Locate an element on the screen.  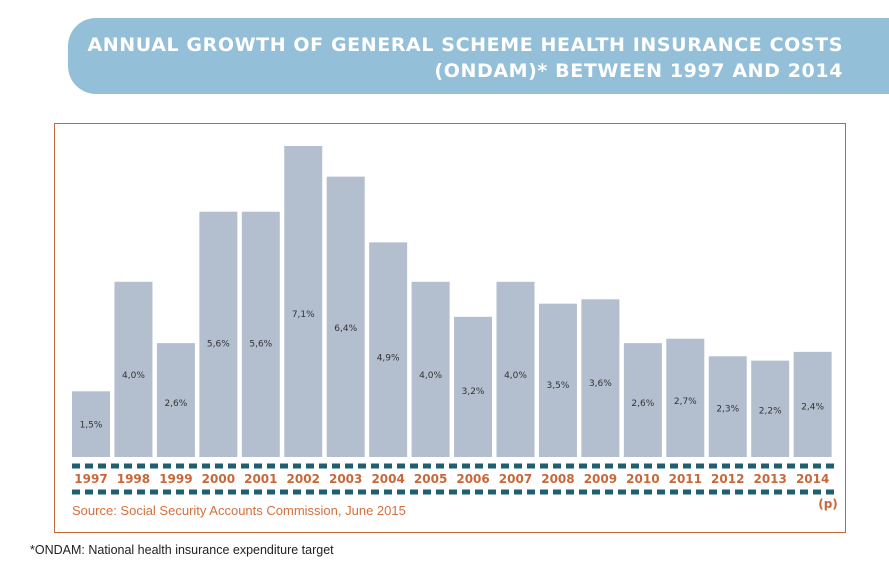
value-label-1998: 4,0% is located at coordinates (133, 376).